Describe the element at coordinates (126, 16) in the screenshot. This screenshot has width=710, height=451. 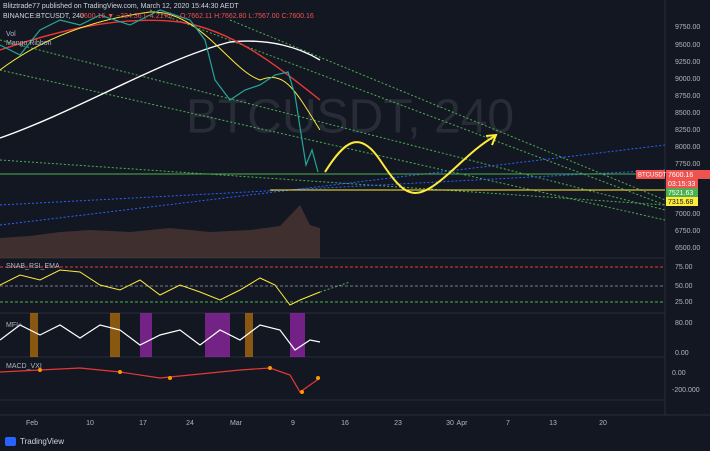
I see `price-change: 7600.16 ▼ −334.36 (−4.21%)` at that location.